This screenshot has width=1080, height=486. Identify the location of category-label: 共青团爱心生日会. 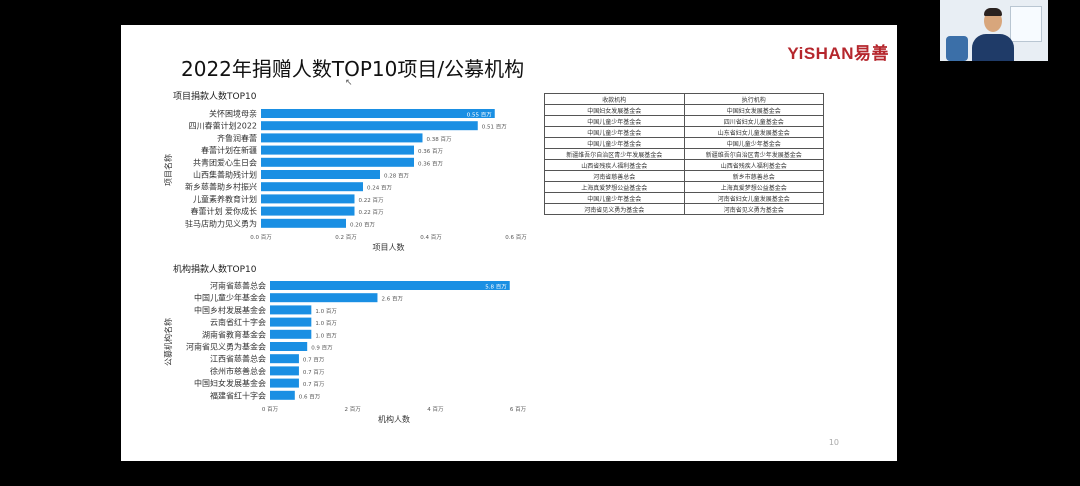
(225, 162).